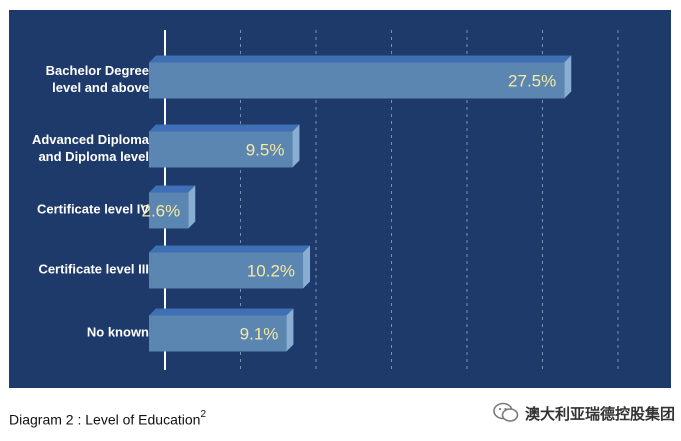 This screenshot has height=441, width=681. Describe the element at coordinates (97, 79) in the screenshot. I see `category-label: Bachelor Degree level and above` at that location.